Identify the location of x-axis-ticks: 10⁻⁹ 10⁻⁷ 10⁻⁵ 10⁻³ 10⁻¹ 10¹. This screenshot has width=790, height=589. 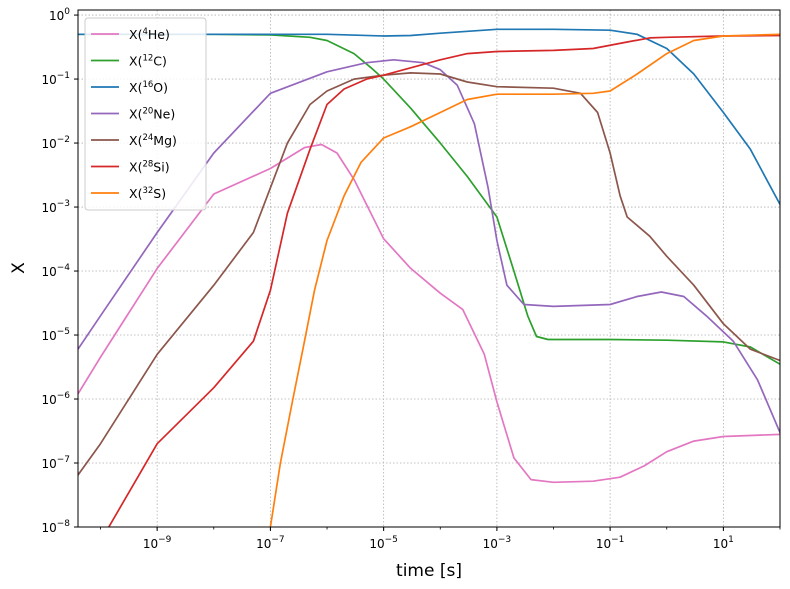
(440, 539).